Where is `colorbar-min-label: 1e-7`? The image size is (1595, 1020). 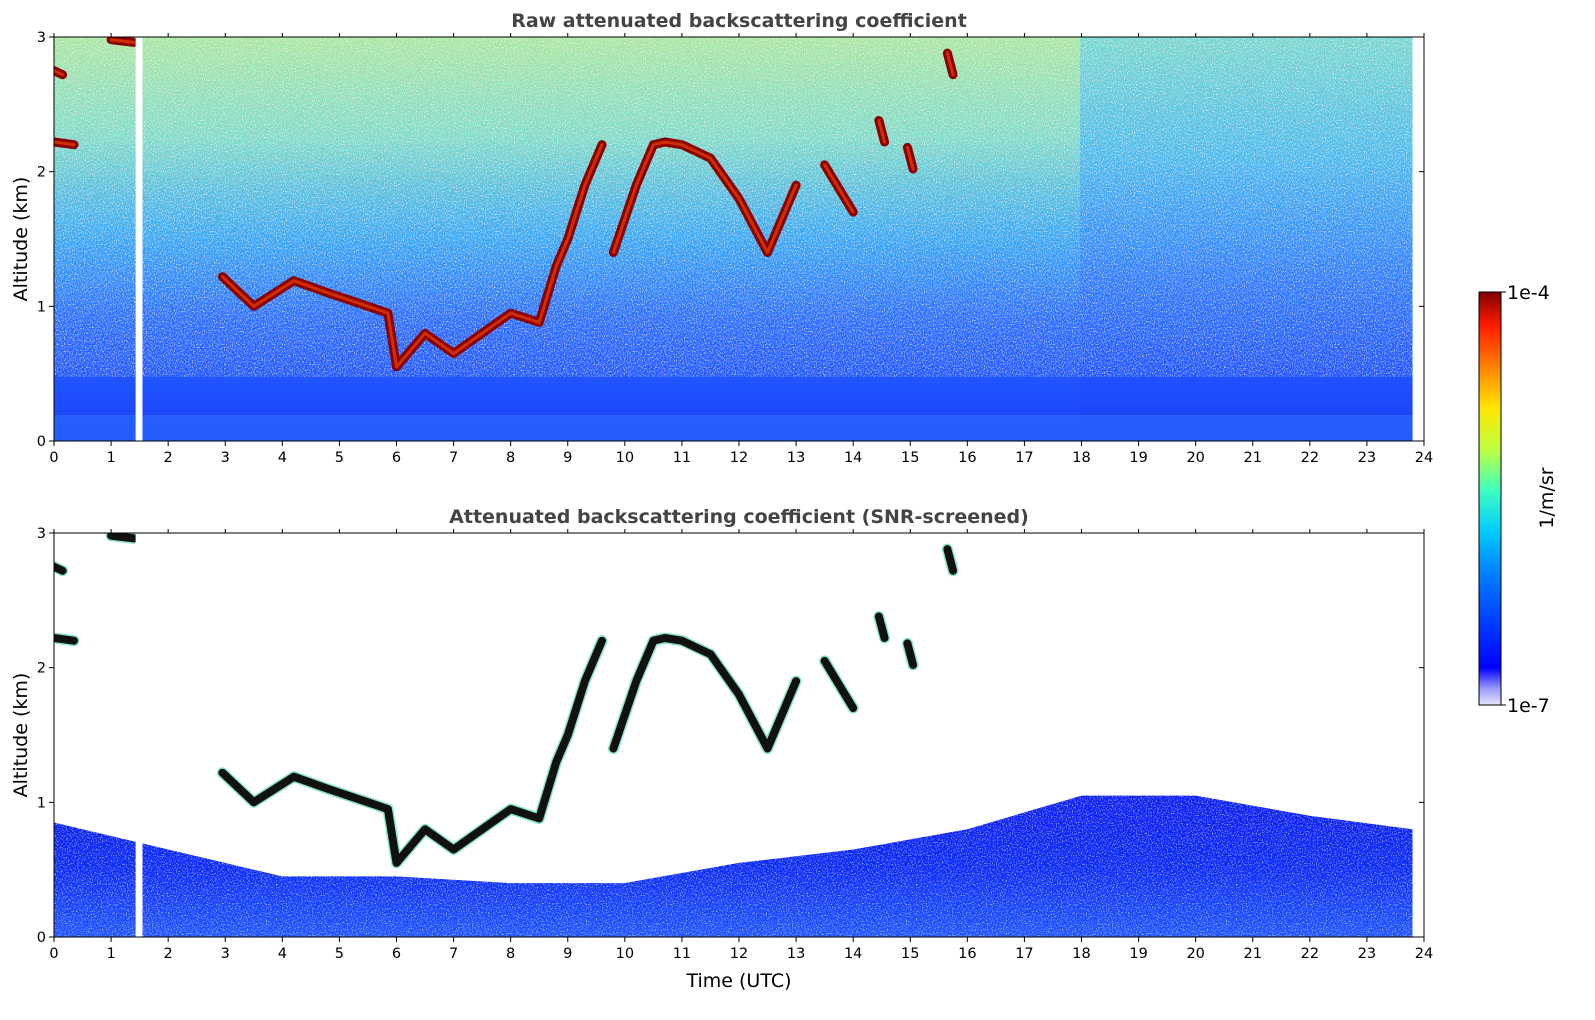
colorbar-min-label: 1e-7 is located at coordinates (1528, 706).